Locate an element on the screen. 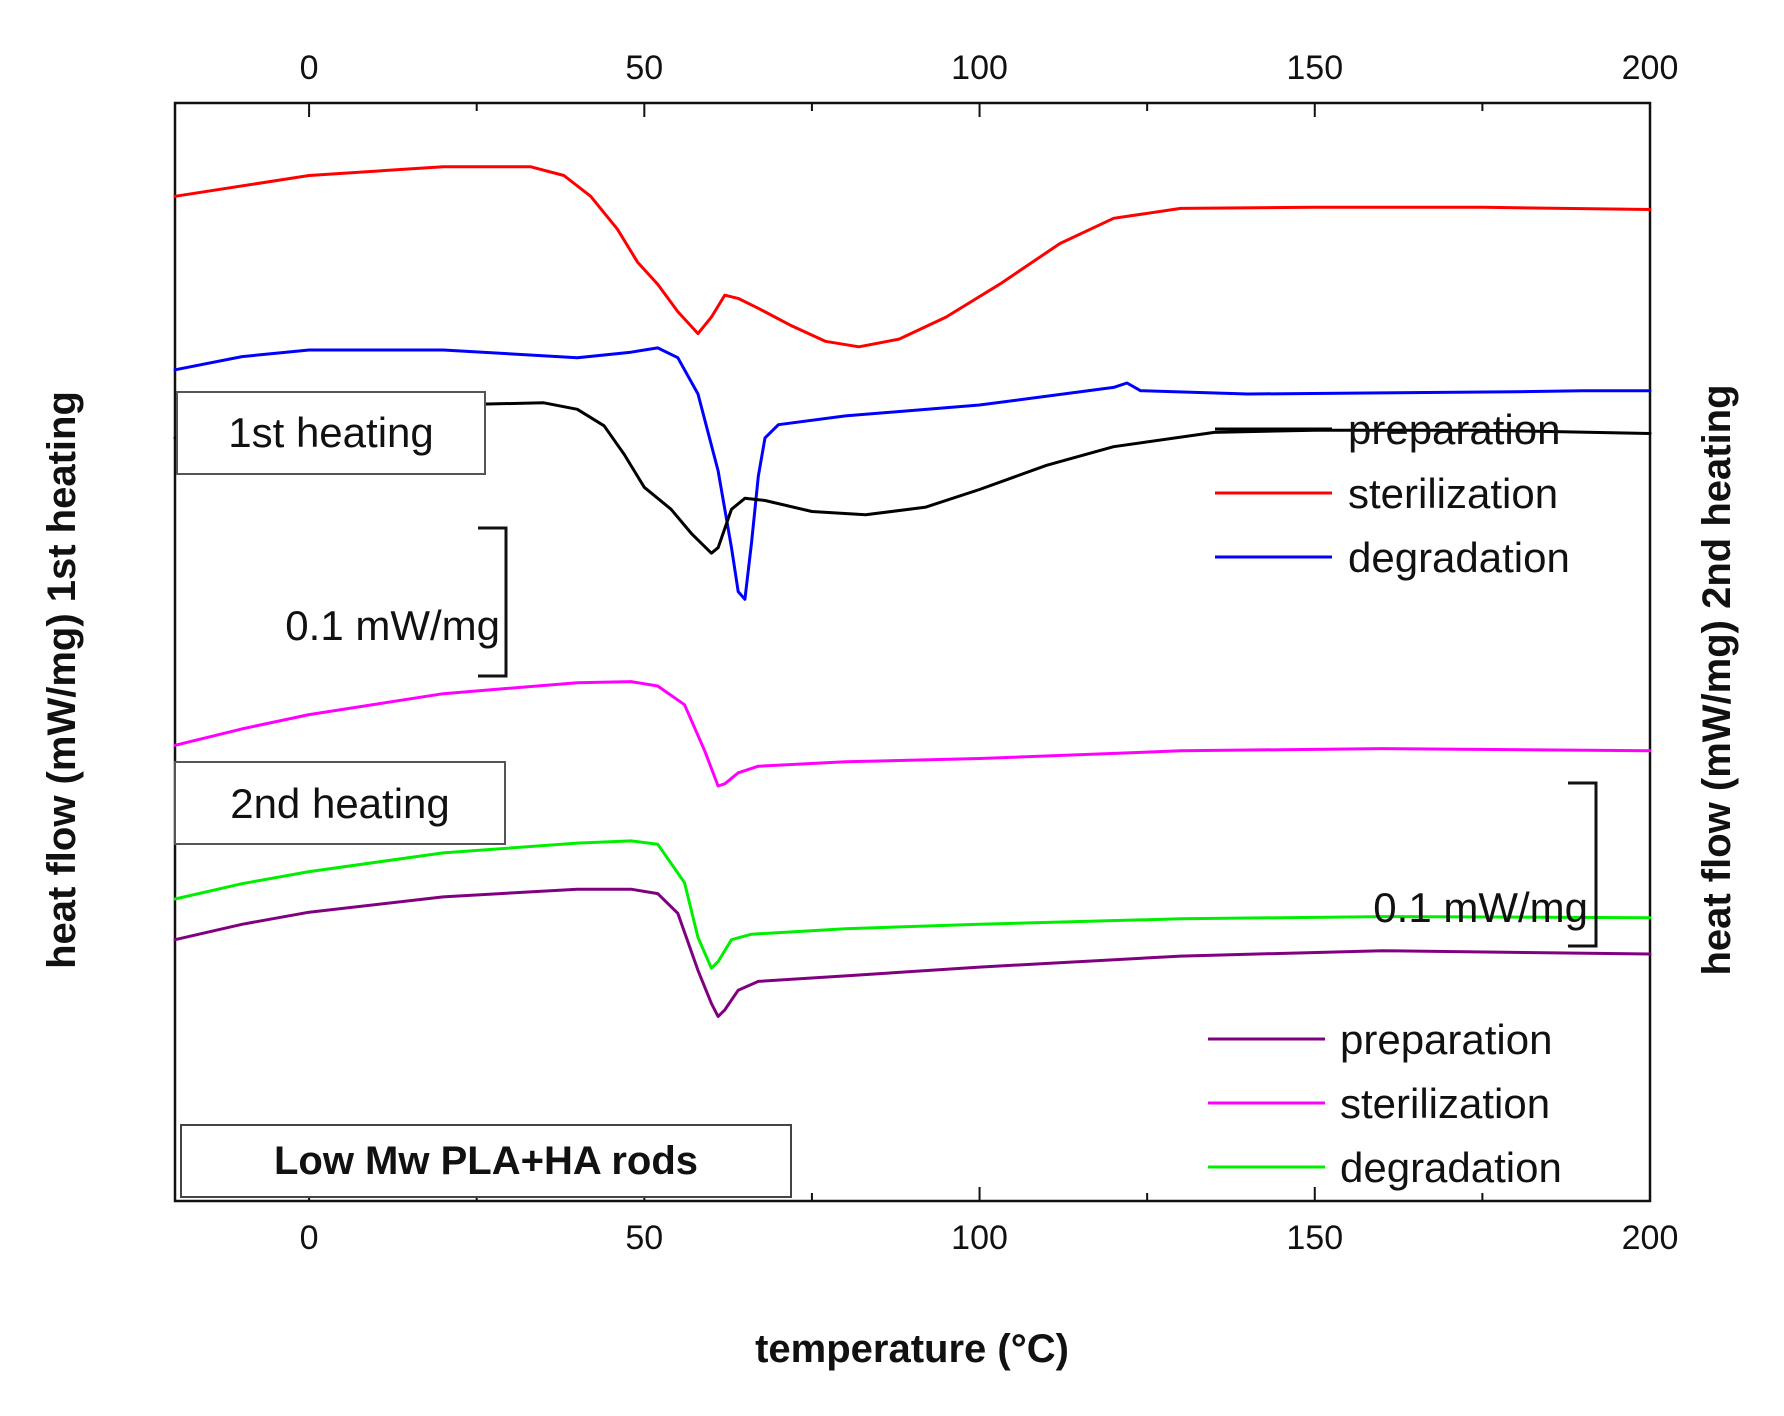 The height and width of the screenshot is (1416, 1784). bottom-x-ticks: 0 50 100 150 200 is located at coordinates (989, 1222).